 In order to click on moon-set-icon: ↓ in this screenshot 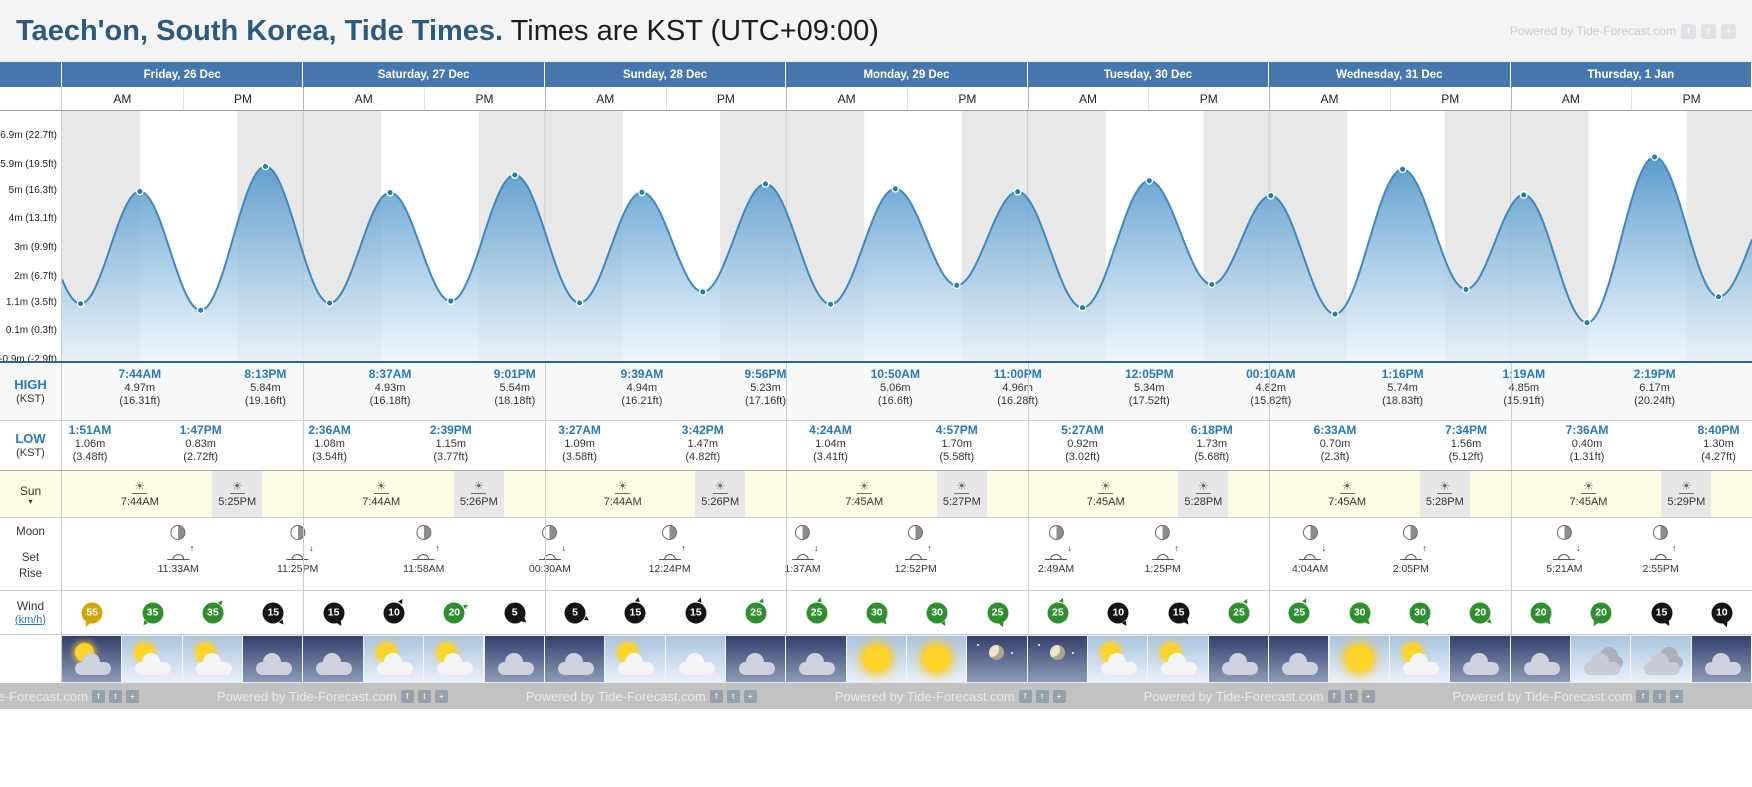, I will do `click(1566, 552)`.